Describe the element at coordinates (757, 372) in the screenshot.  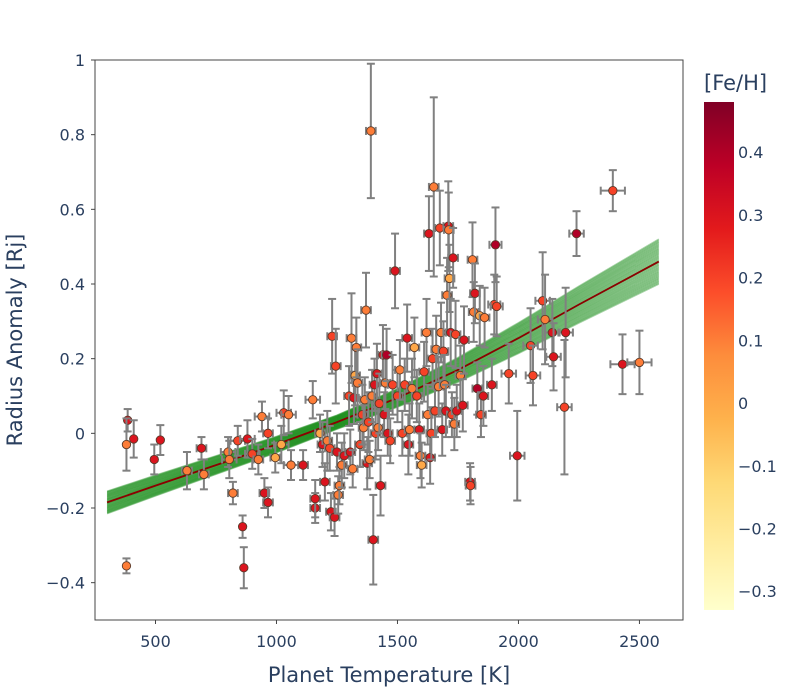
I see `colorbar-ticks: 0.4 0.3 0.2 0.1 0 −0.1 −0.2 −0.3` at that location.